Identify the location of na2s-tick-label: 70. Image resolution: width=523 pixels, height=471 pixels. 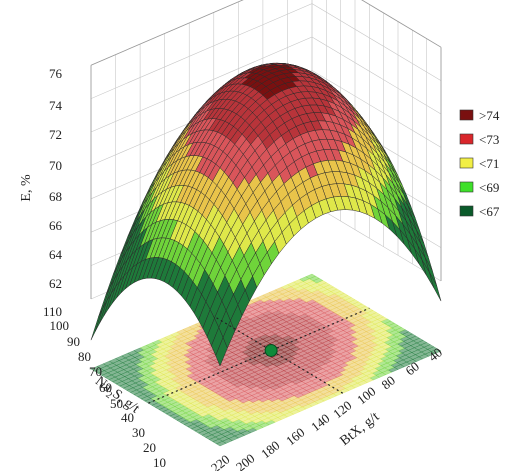
(95, 371).